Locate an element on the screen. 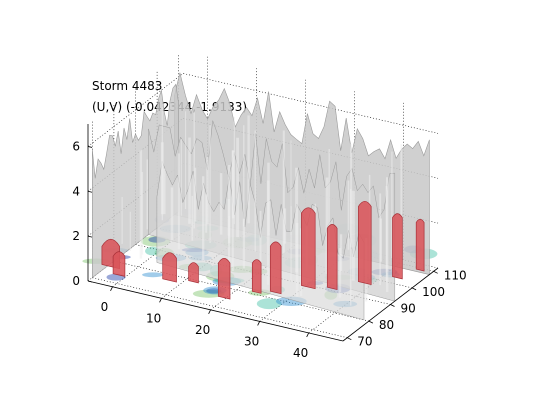 The image size is (533, 400). x-tick-label: 30 is located at coordinates (251, 341).